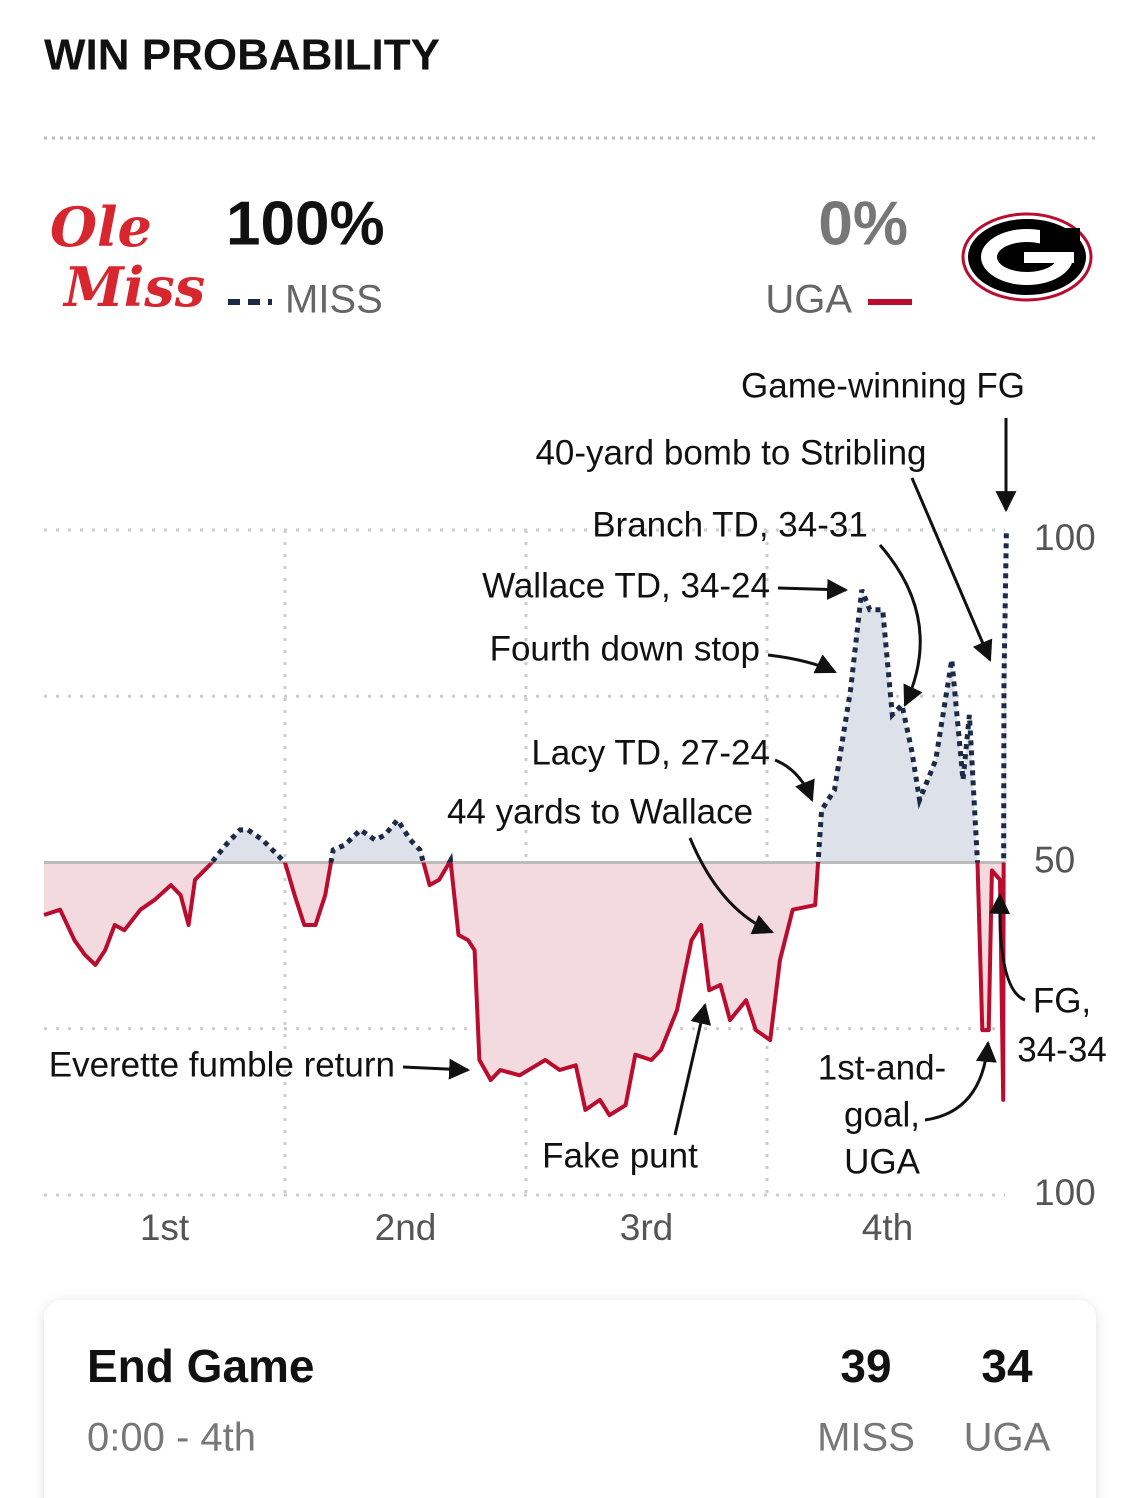 The width and height of the screenshot is (1140, 1498). What do you see at coordinates (626, 1088) in the screenshot?
I see `annotation: Fake punt` at bounding box center [626, 1088].